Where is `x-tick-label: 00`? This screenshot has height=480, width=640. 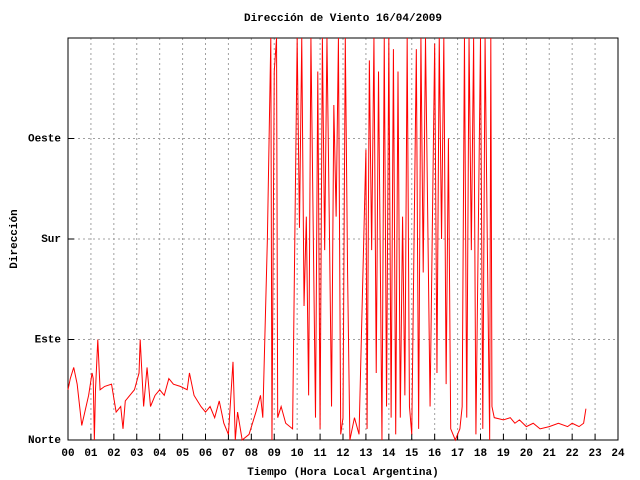
x-tick-label: 00 is located at coordinates (67, 454).